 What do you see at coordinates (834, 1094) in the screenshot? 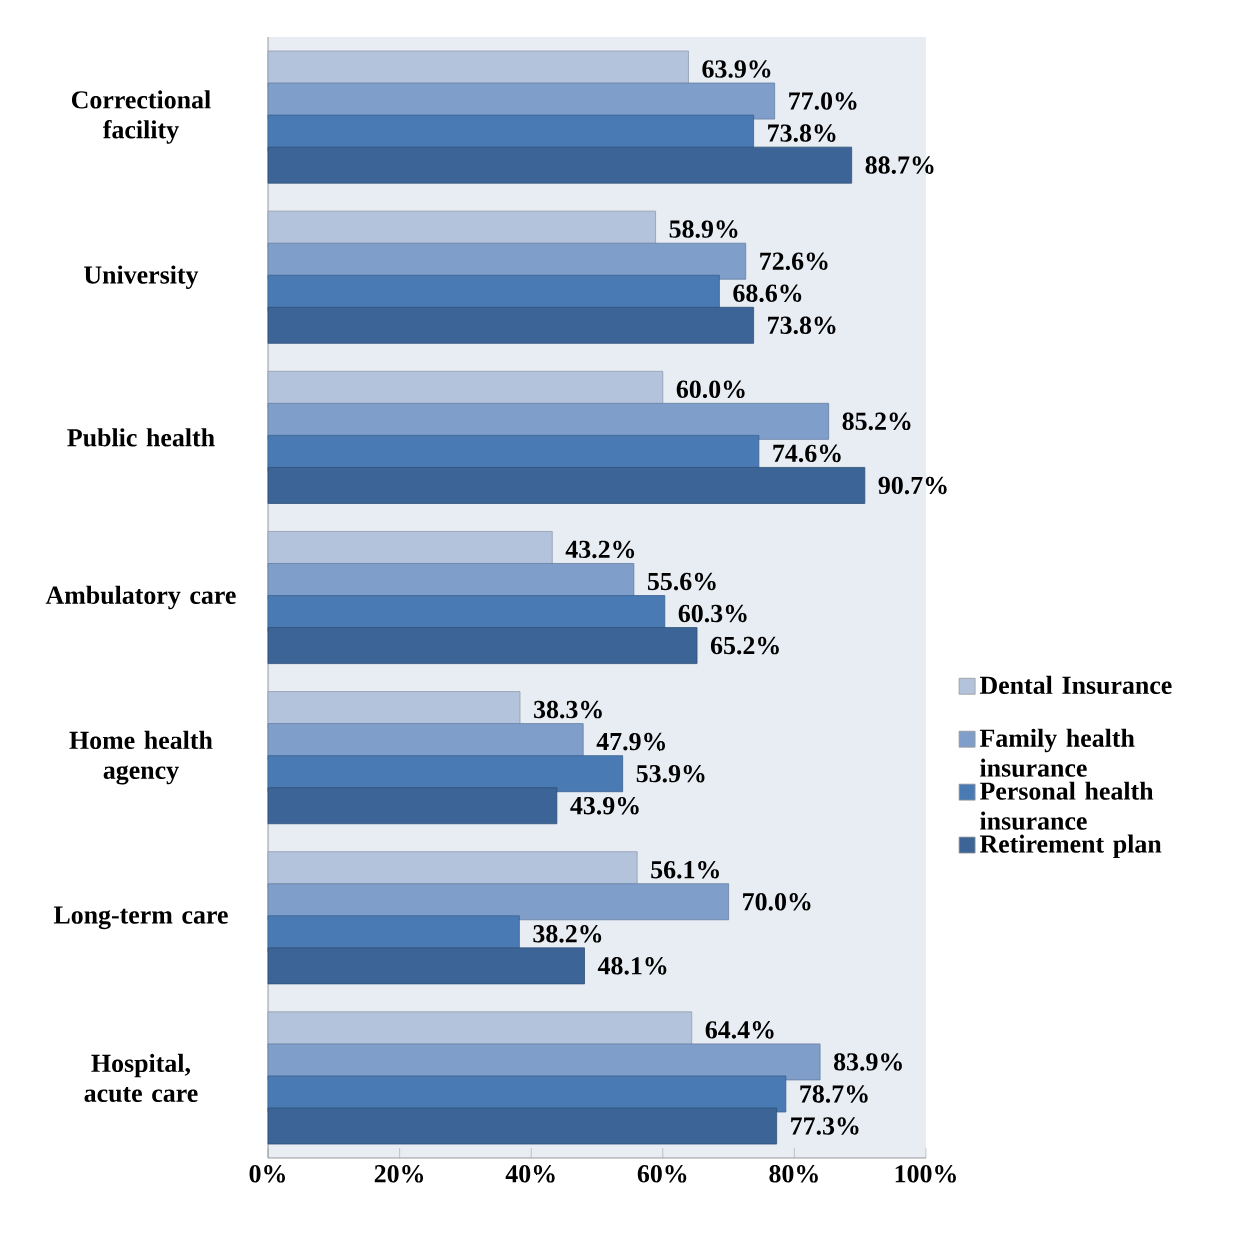
I see `data-label: 78.7%` at bounding box center [834, 1094].